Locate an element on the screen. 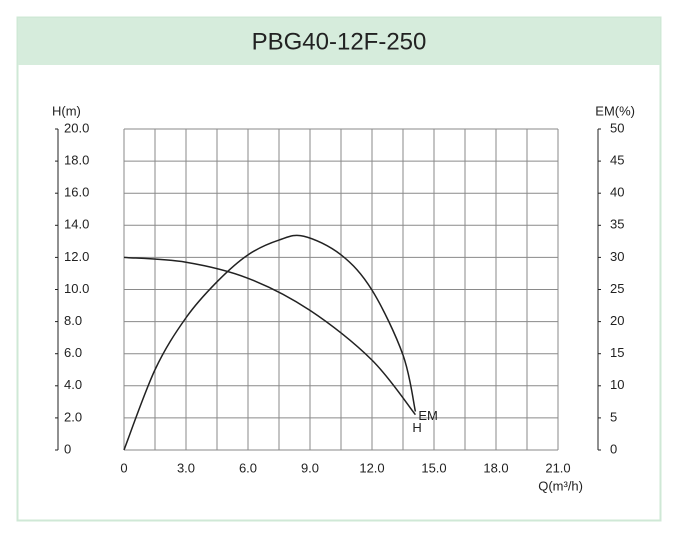 Image resolution: width=680 pixels, height=545 pixels. header-band is located at coordinates (339, 41).